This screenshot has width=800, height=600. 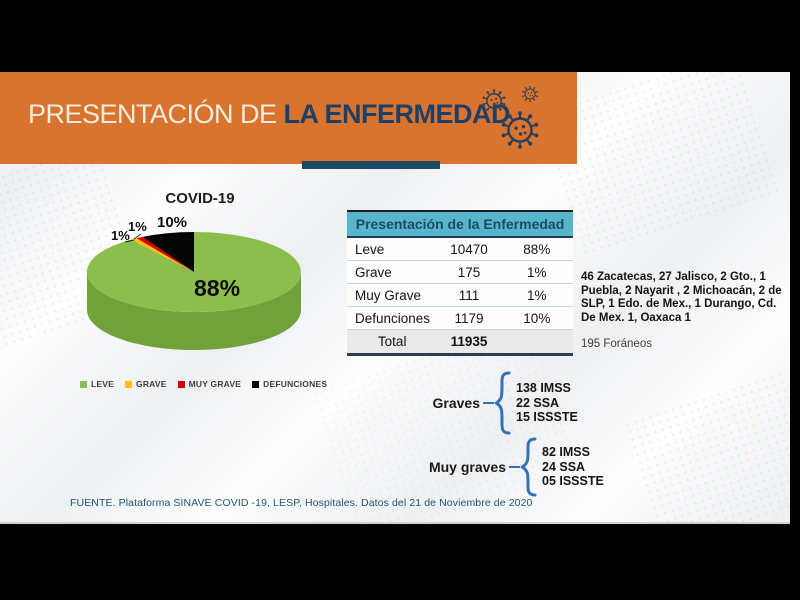 I want to click on graves-item: 138 IMSS, so click(x=543, y=388).